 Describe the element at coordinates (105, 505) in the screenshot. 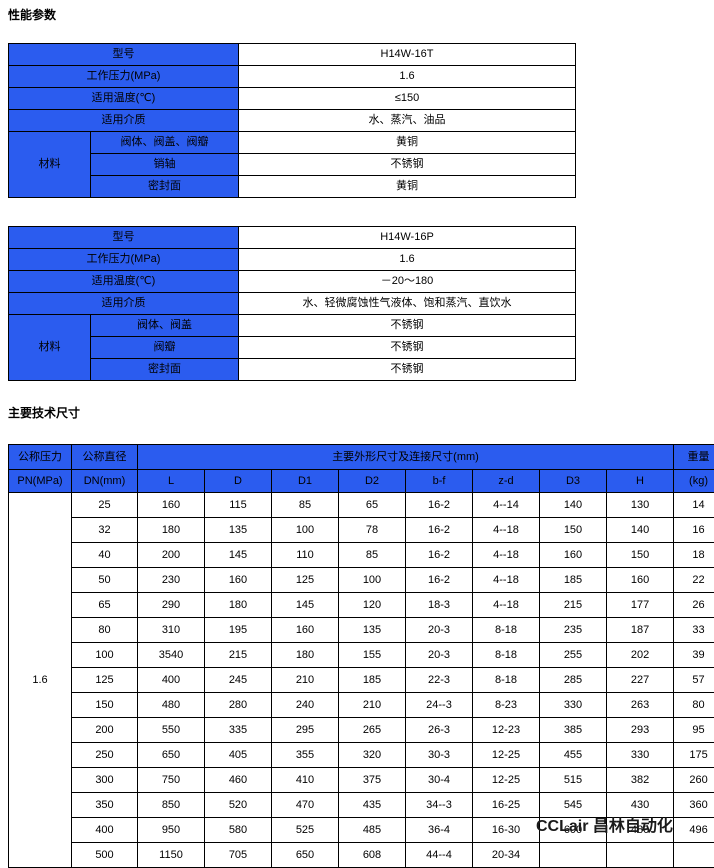

I see `cell-dn: 25` at that location.